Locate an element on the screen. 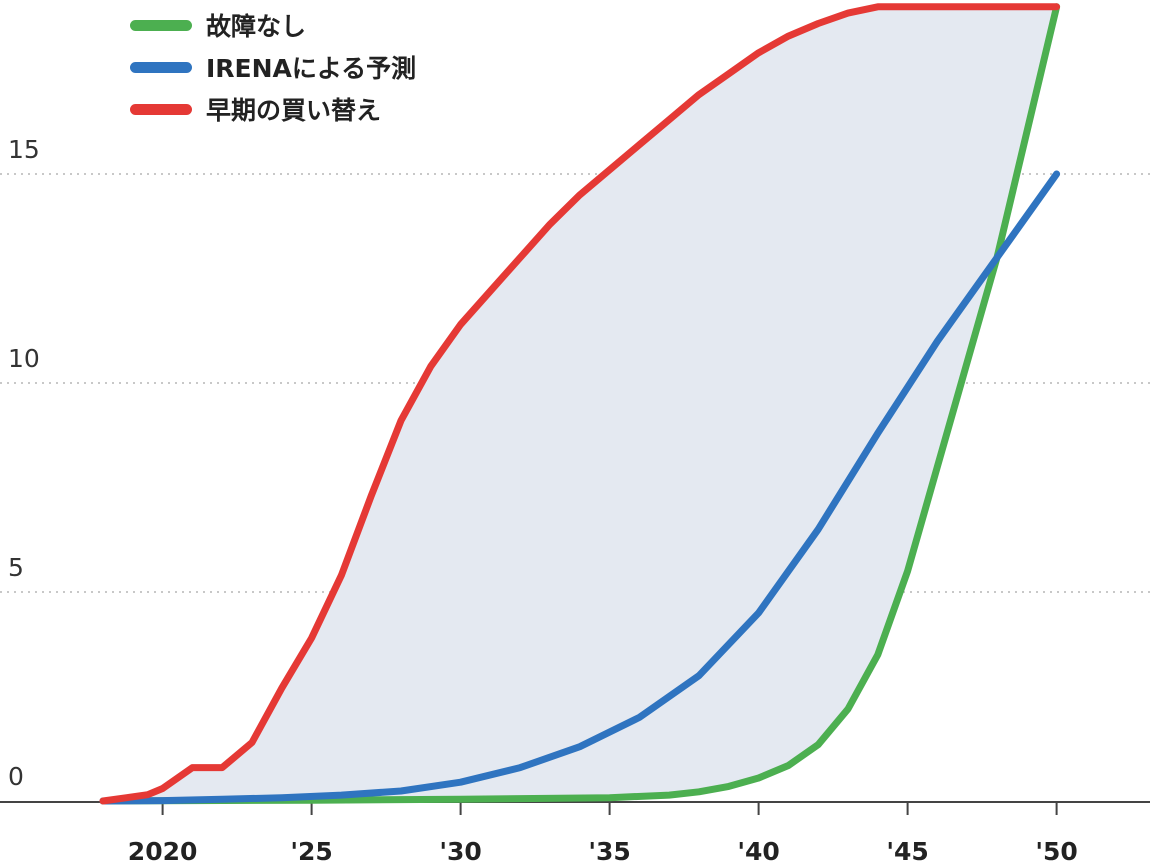  y-tick-label-5: 5 is located at coordinates (16, 567).